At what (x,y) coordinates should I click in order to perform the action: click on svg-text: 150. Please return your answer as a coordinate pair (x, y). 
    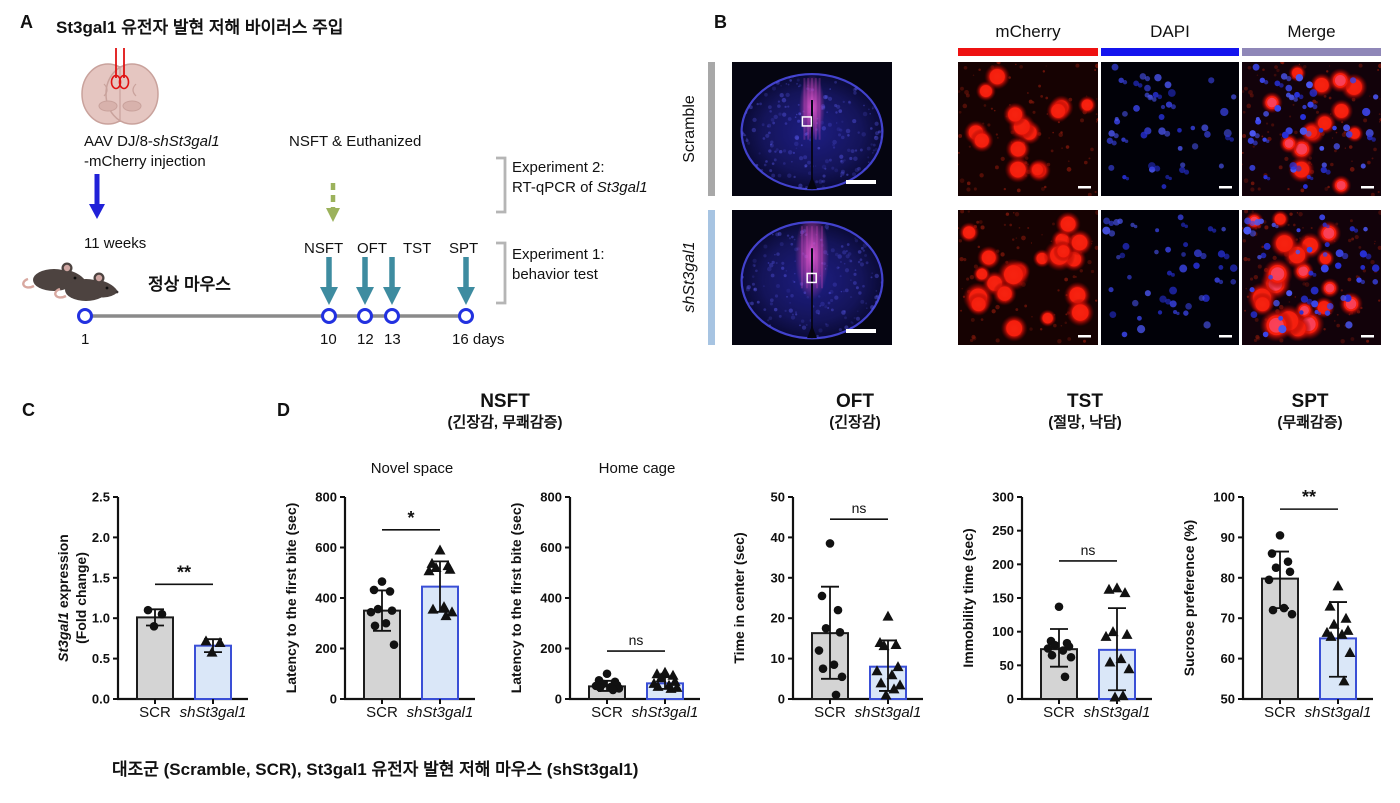
    Looking at the image, I should click on (1003, 598).